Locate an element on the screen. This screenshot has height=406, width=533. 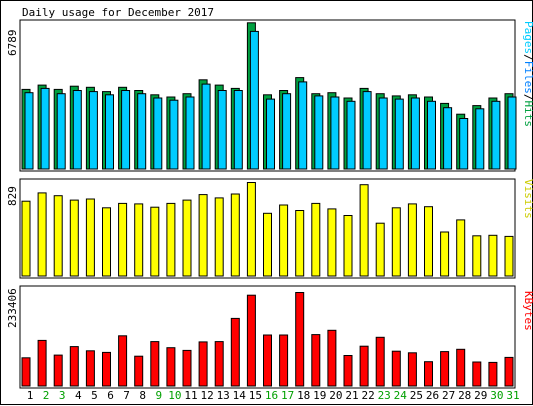
day-label-2: 2 is located at coordinates (46, 395).